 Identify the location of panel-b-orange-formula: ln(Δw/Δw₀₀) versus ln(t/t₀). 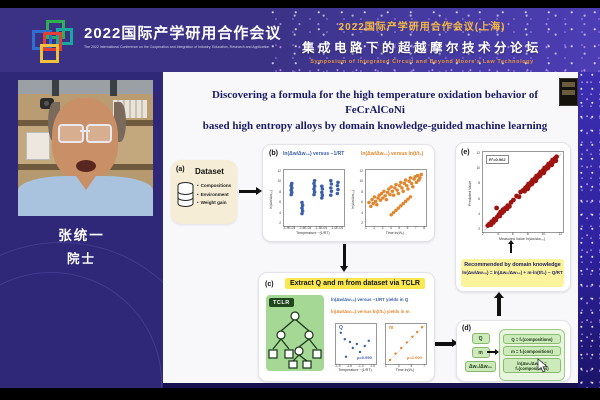
(392, 154).